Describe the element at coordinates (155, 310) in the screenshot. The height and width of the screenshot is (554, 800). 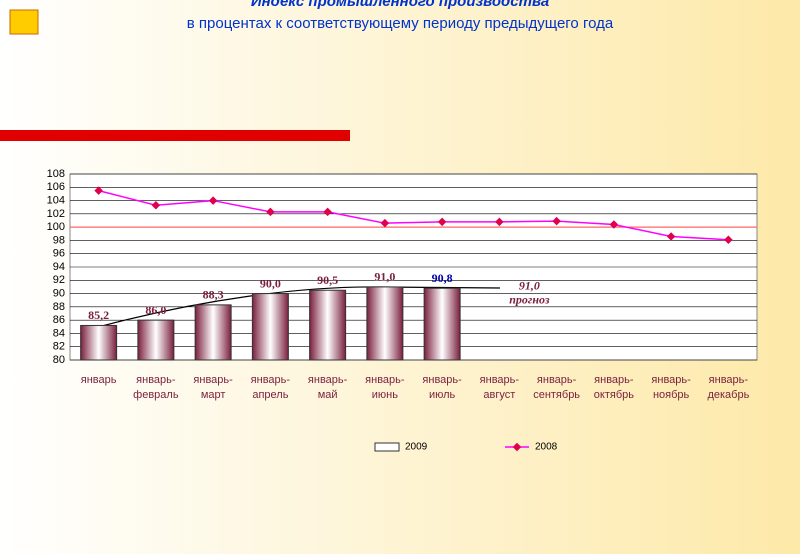
I see `data-label: 86,0` at that location.